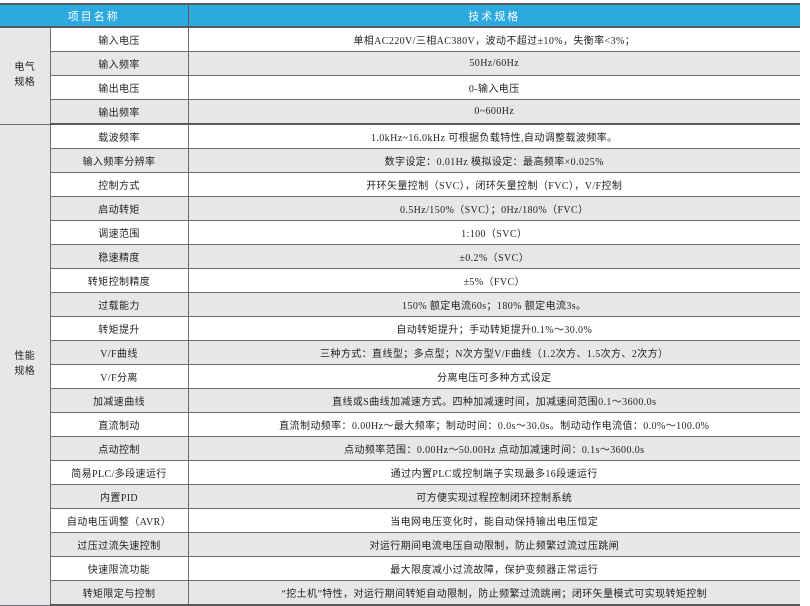 The height and width of the screenshot is (606, 810). Describe the element at coordinates (119, 136) in the screenshot. I see `row-item-name: 载波频率` at that location.